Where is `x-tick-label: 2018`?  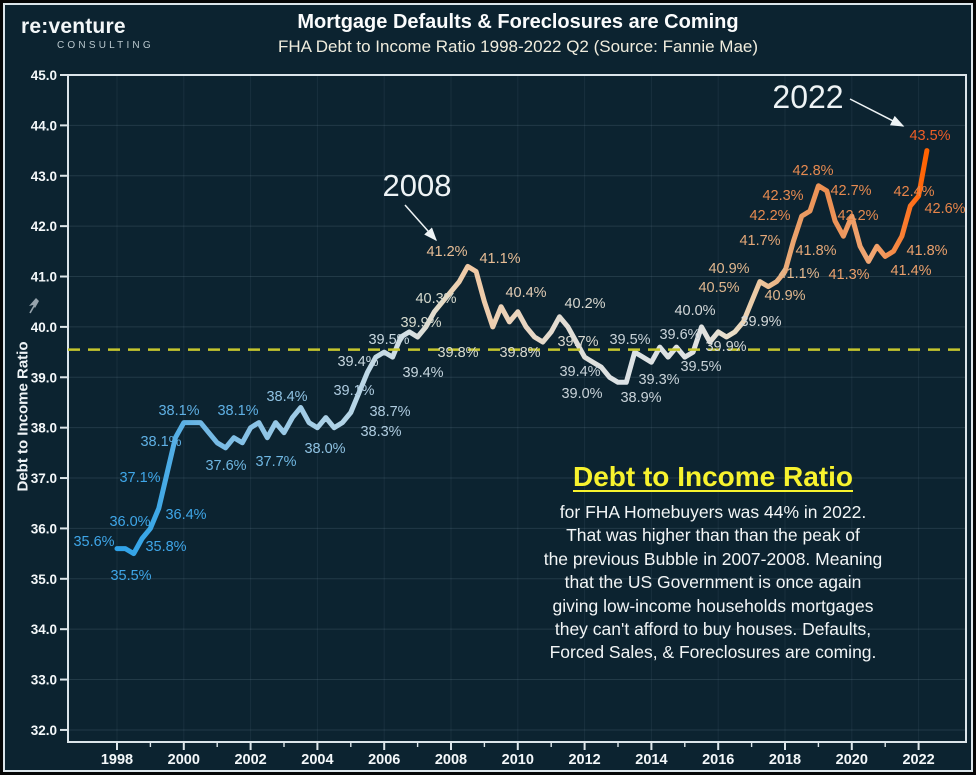
x-tick-label: 2018 is located at coordinates (785, 760).